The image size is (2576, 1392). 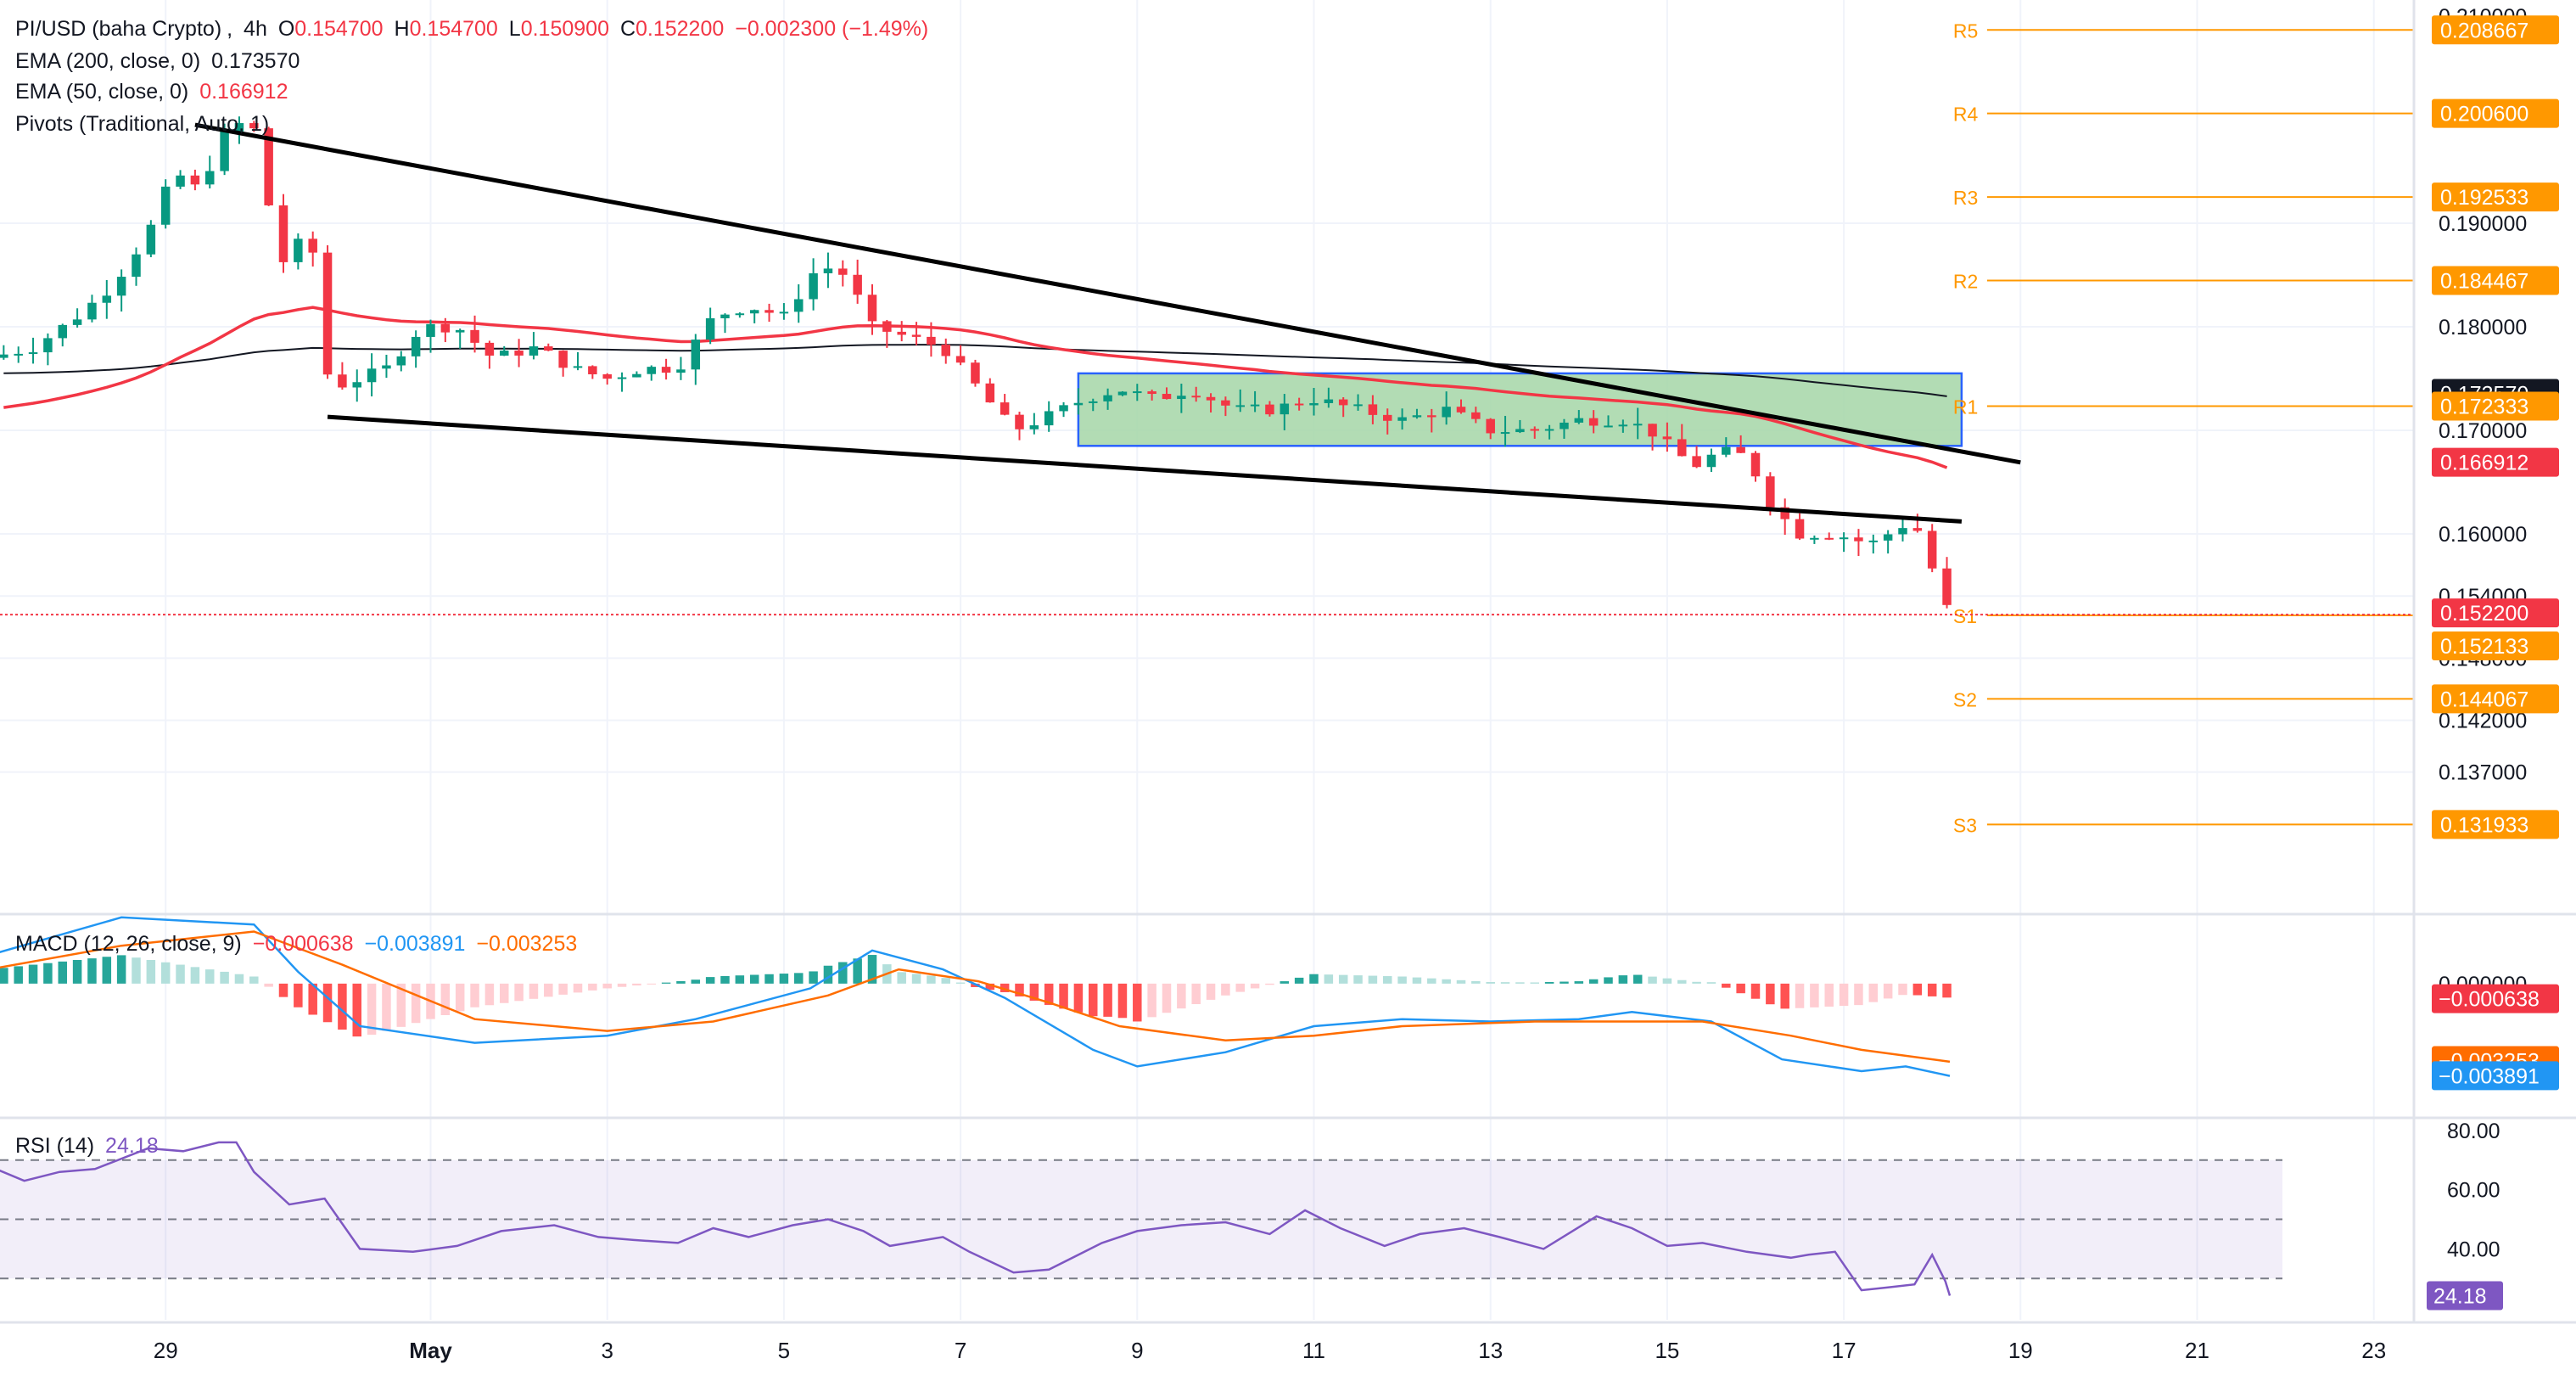 What do you see at coordinates (2197, 1350) in the screenshot?
I see `time-axis-label: 21` at bounding box center [2197, 1350].